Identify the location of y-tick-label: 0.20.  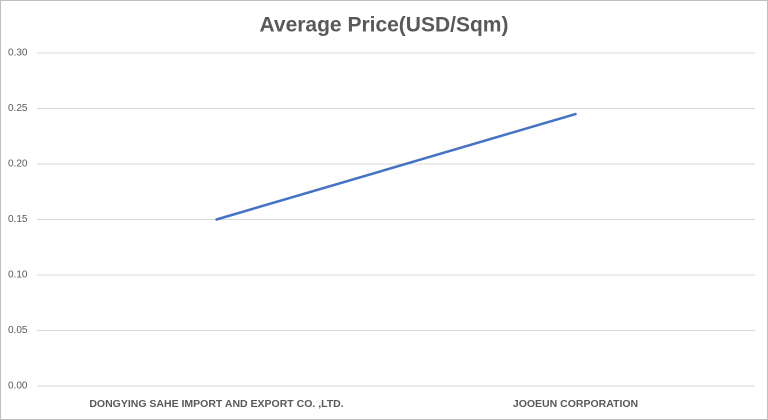
(18, 164).